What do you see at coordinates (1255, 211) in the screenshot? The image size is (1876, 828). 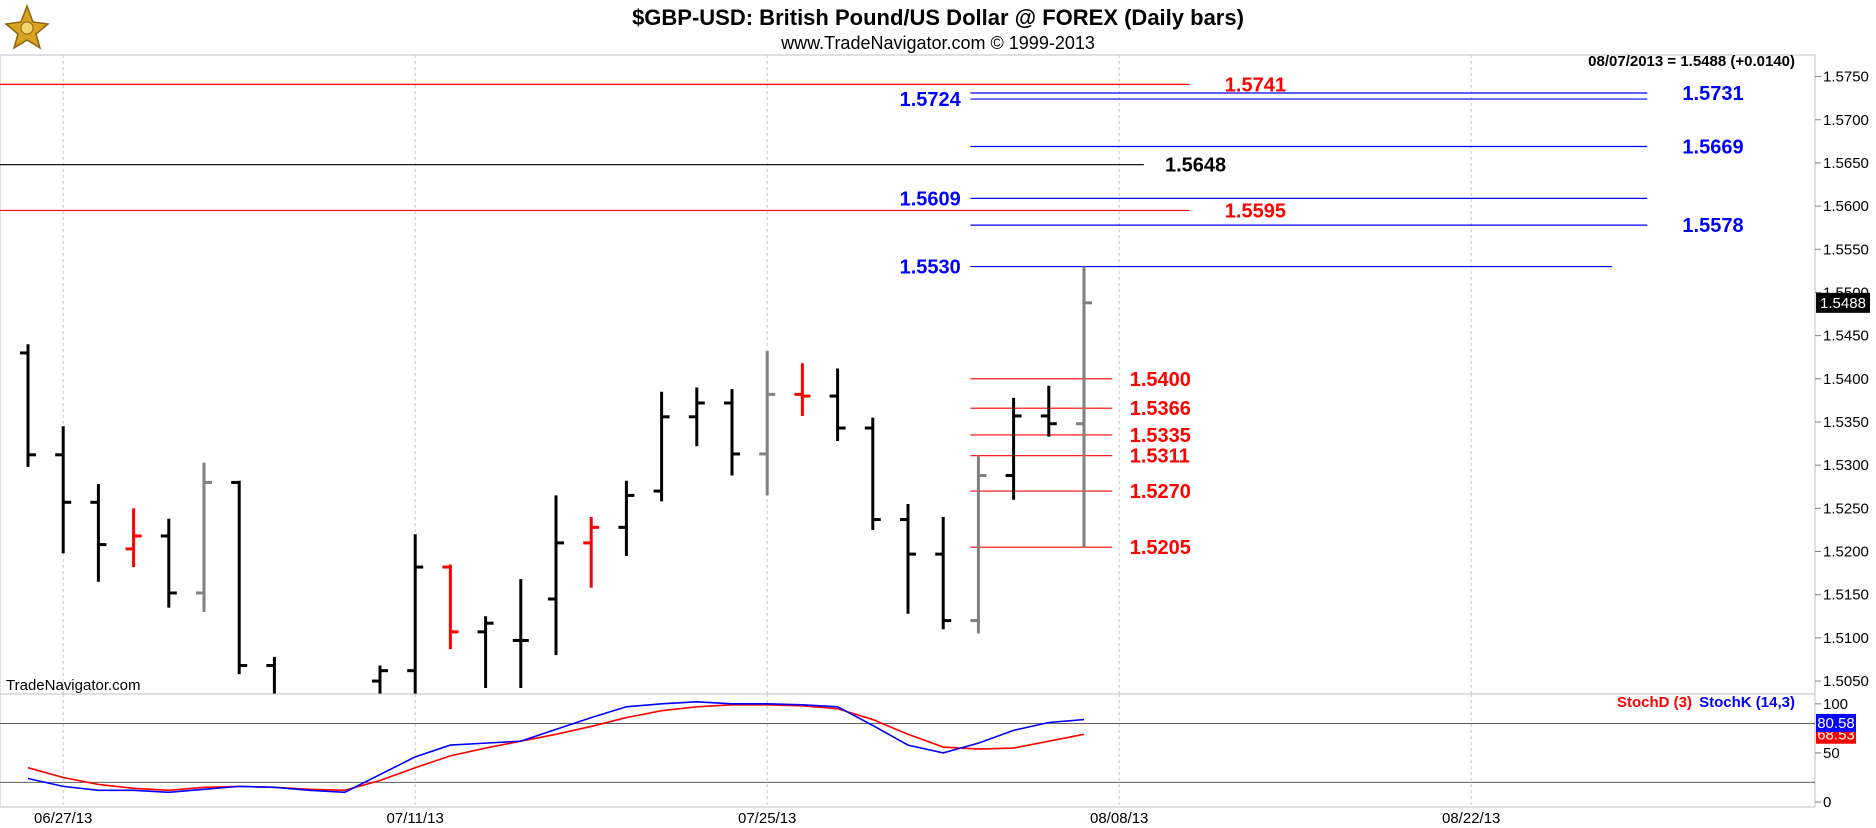 I see `level-label: 1.5595` at bounding box center [1255, 211].